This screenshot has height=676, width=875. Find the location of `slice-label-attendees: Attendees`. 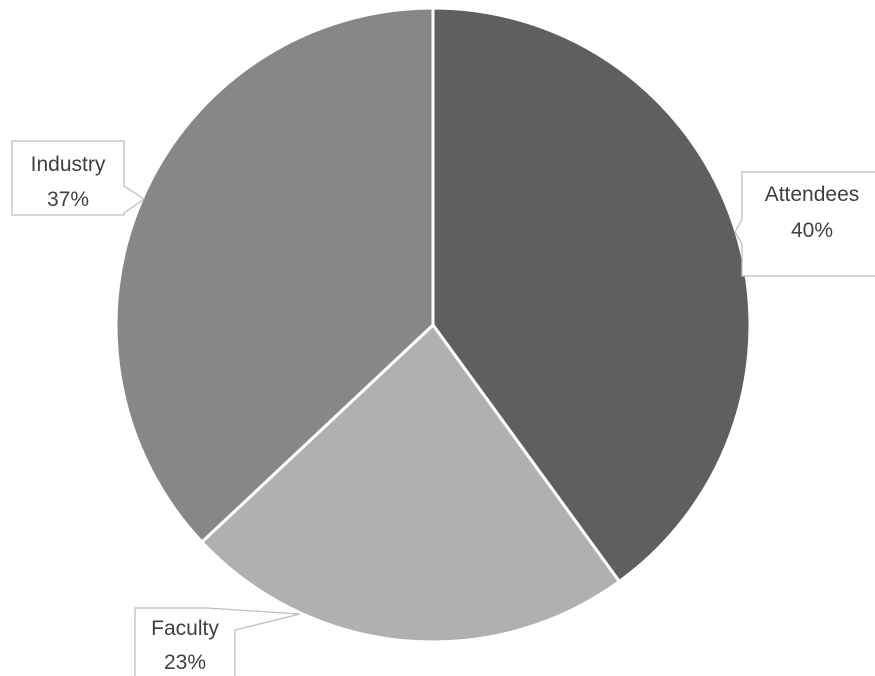

slice-label-attendees: Attendees is located at coordinates (812, 194).